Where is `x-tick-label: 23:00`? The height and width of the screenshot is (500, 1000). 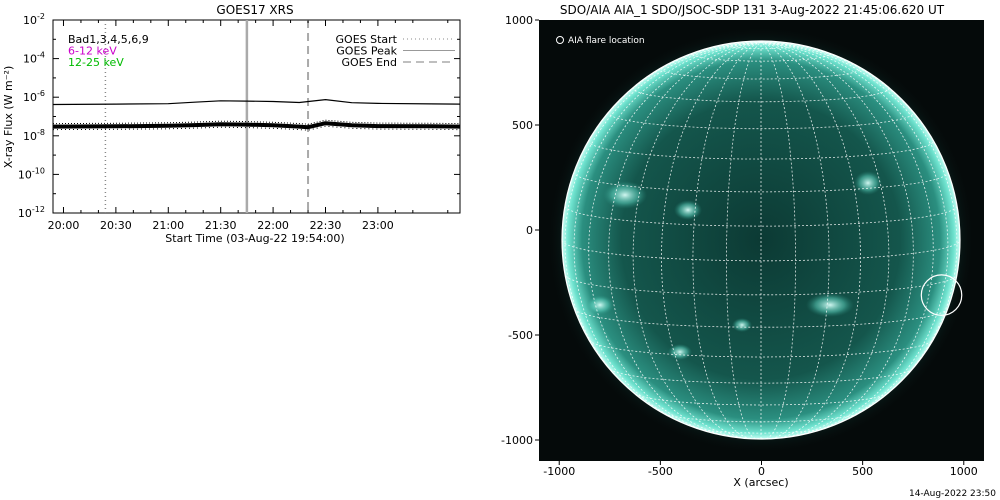 x-tick-label: 23:00 is located at coordinates (378, 225).